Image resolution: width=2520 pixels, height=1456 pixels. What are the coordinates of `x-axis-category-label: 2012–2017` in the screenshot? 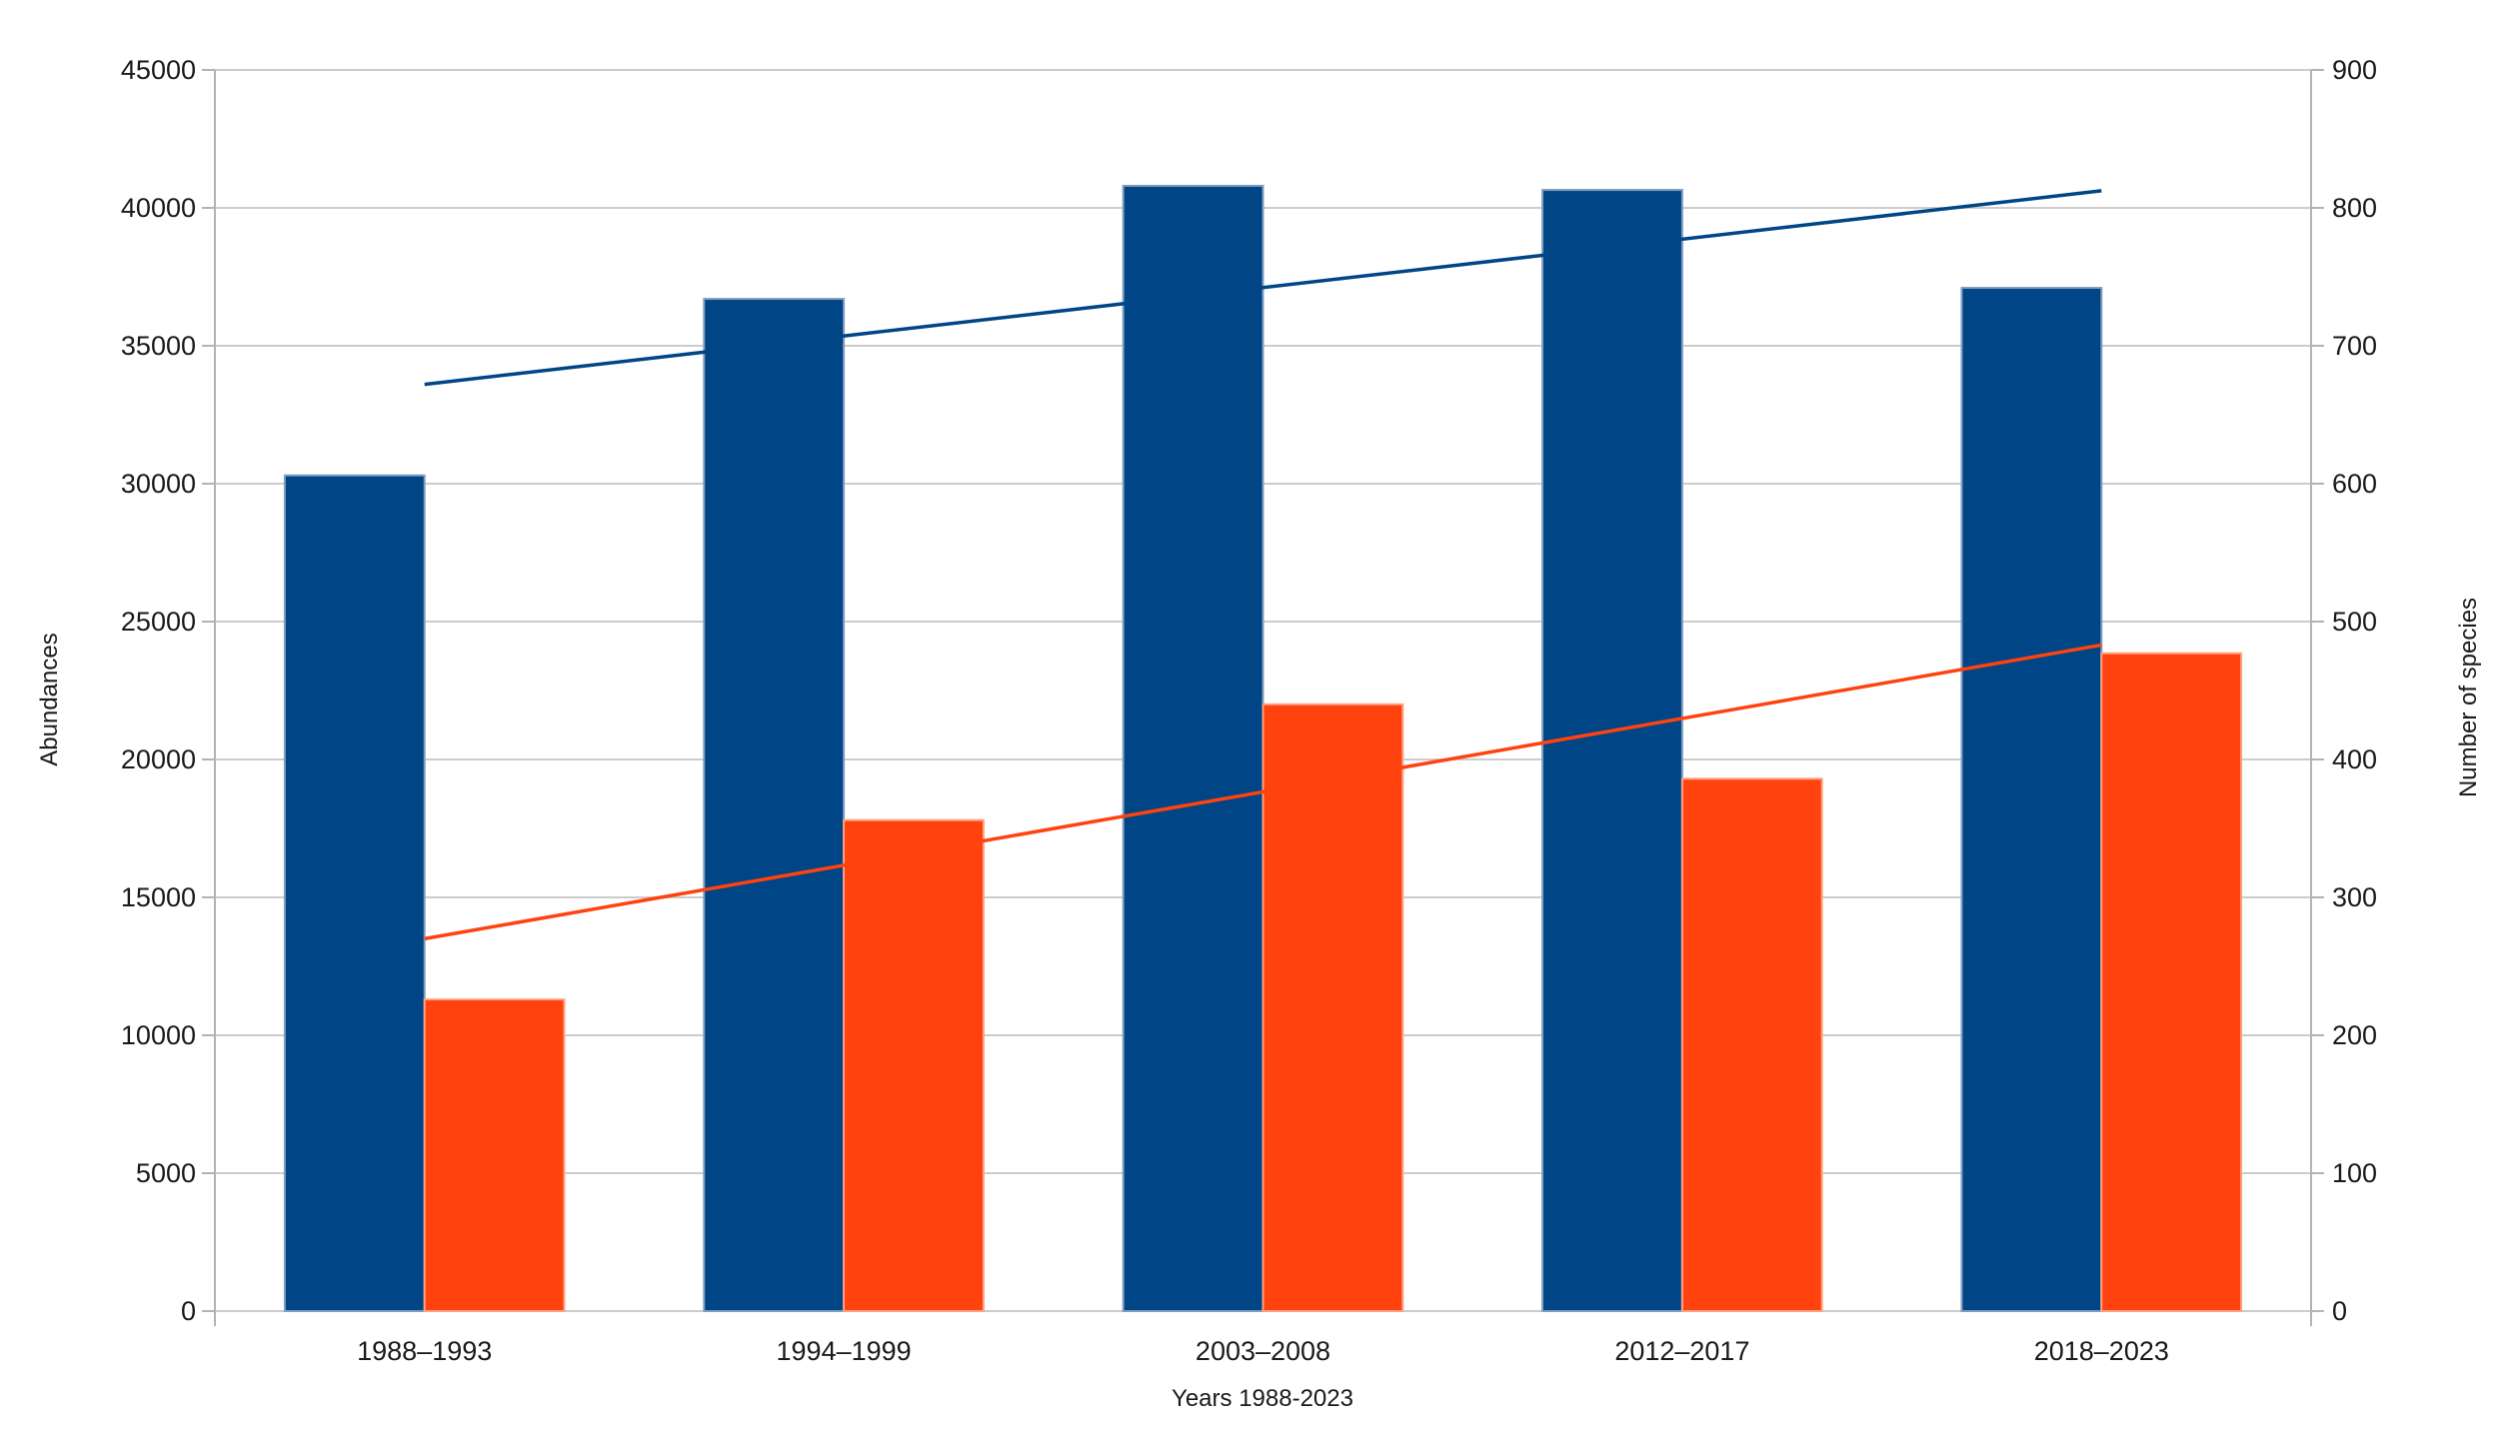 It's located at (1682, 1351).